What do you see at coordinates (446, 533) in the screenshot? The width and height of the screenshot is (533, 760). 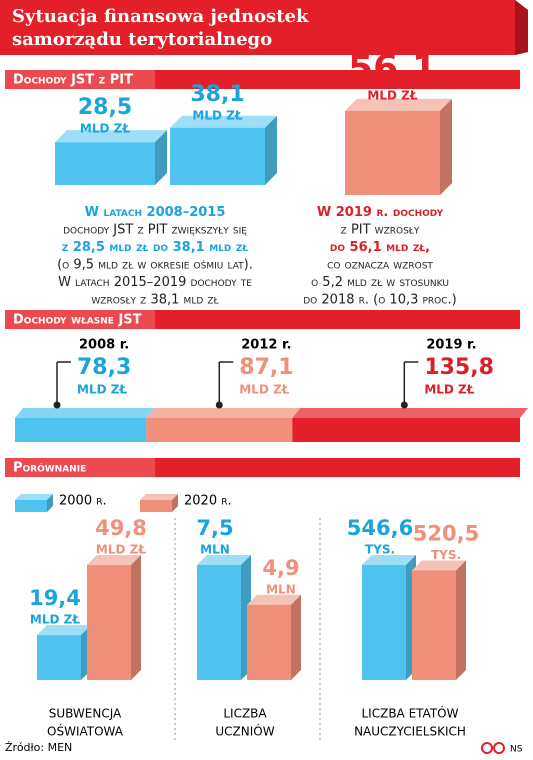 I see `value-label: 520,5` at bounding box center [446, 533].